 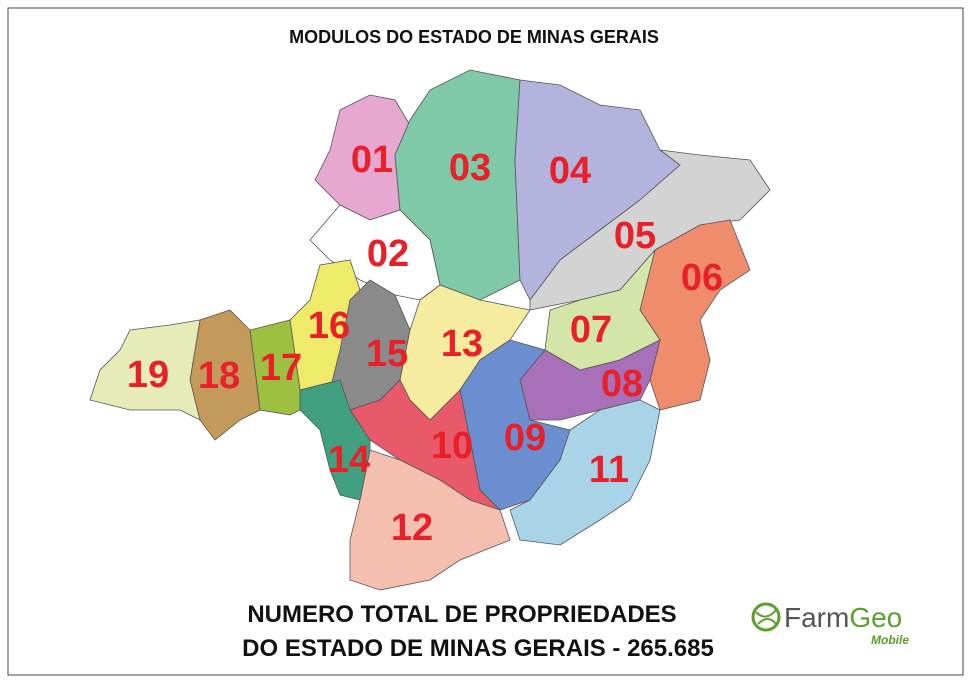 What do you see at coordinates (462, 344) in the screenshot?
I see `region-label: 13` at bounding box center [462, 344].